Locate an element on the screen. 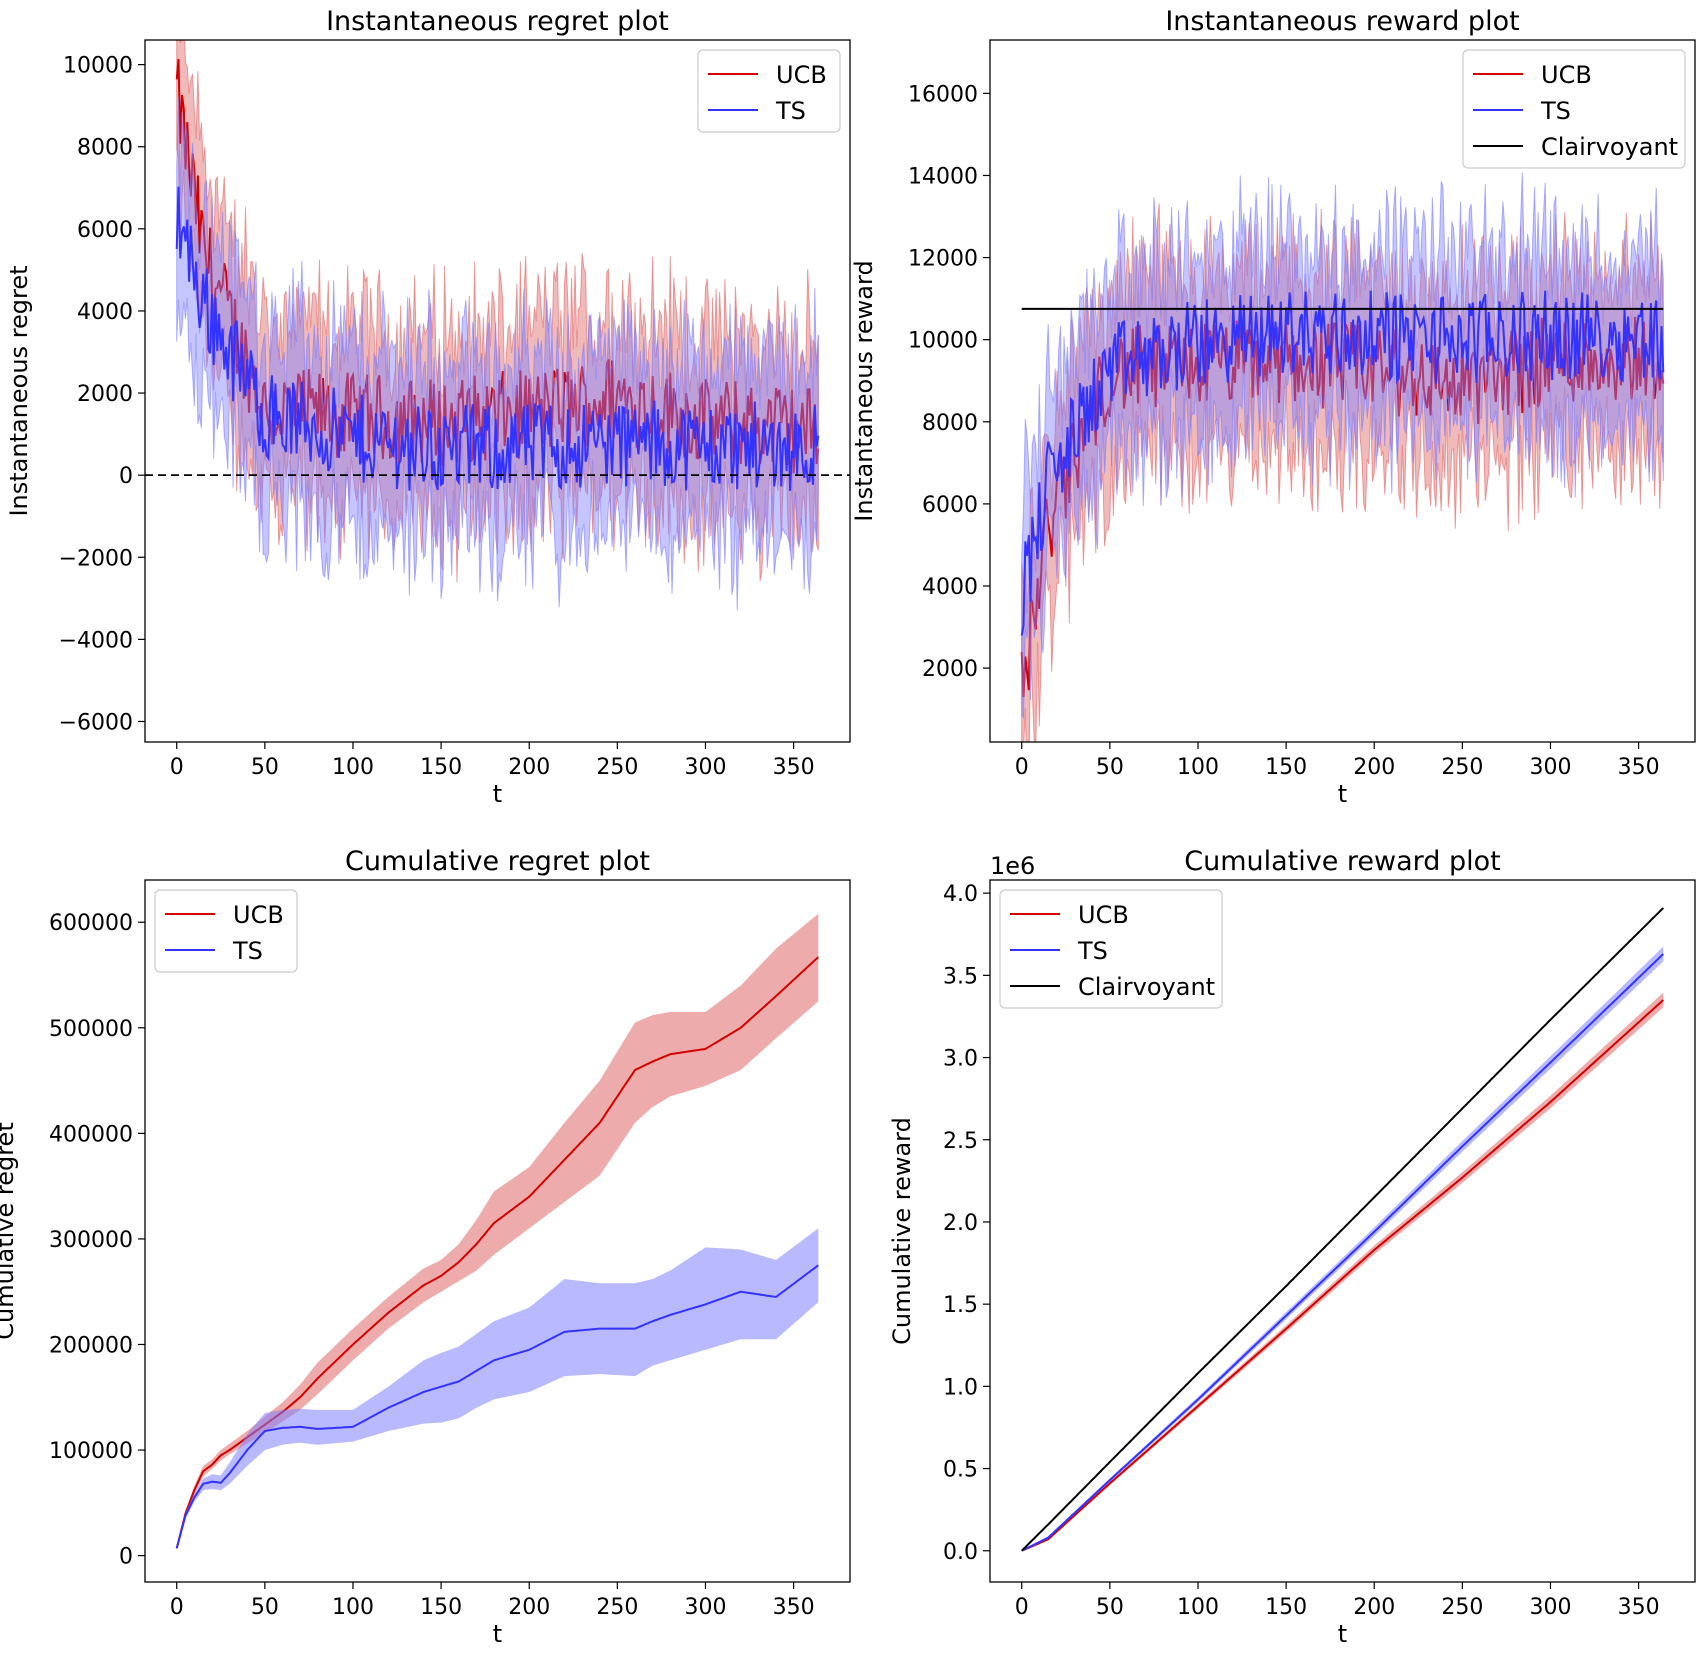 The image size is (1704, 1653). y-tick-label: −6000 is located at coordinates (96, 722).